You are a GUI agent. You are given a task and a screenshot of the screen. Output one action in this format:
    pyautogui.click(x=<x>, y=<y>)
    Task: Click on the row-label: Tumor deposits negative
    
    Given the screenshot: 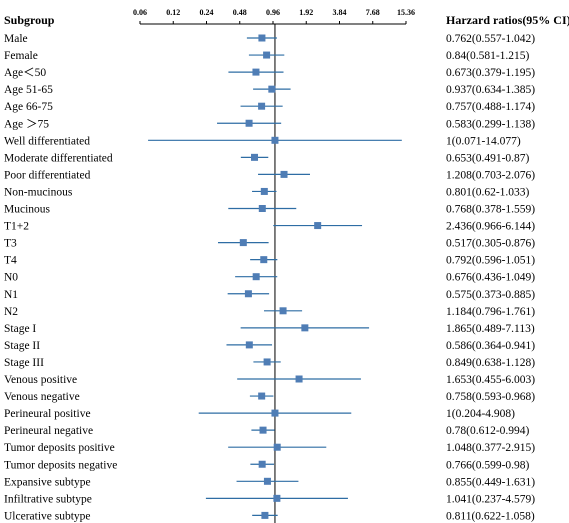 What is the action you would take?
    pyautogui.click(x=60, y=465)
    